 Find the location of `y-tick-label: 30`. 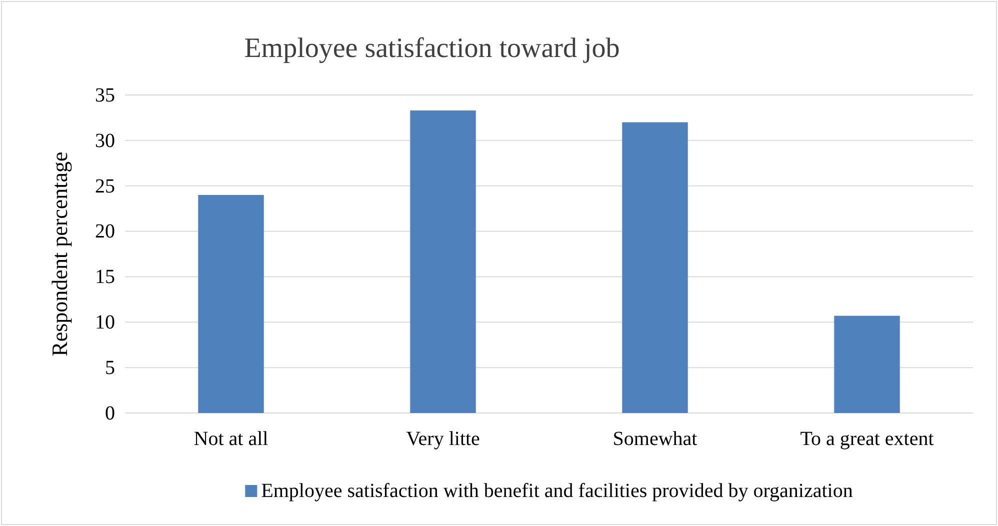

y-tick-label: 30 is located at coordinates (105, 141).